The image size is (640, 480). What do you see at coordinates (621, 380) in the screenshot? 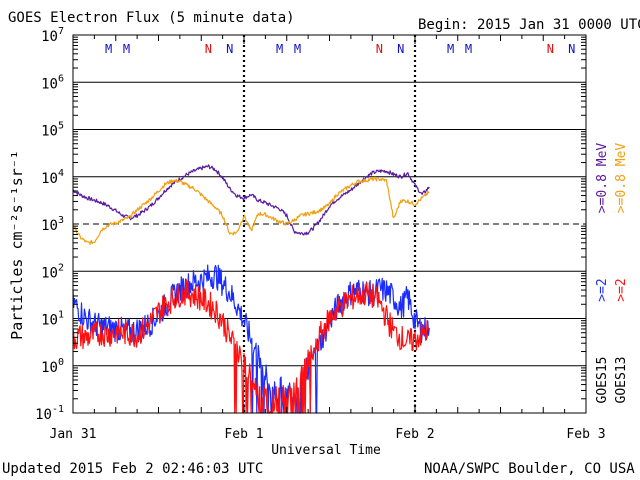
I see `legend-entry: GOES13` at bounding box center [621, 380].